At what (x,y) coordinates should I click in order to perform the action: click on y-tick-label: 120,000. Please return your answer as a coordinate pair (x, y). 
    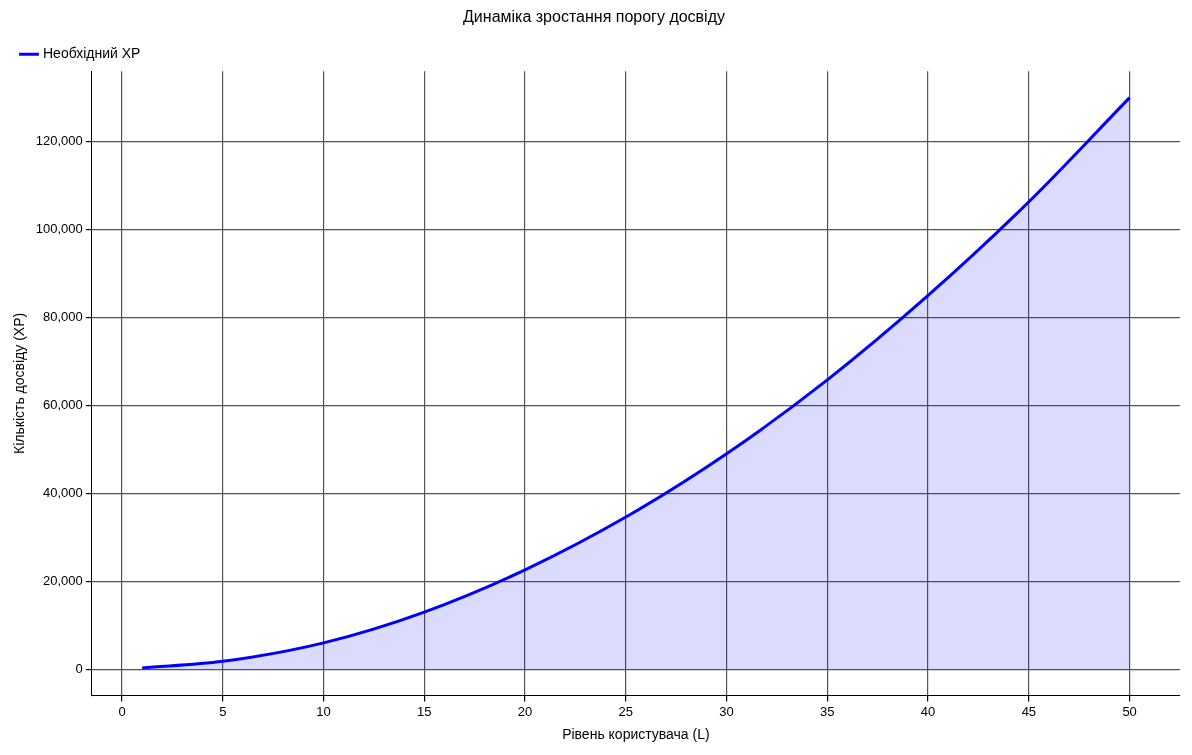
    Looking at the image, I should click on (59, 141).